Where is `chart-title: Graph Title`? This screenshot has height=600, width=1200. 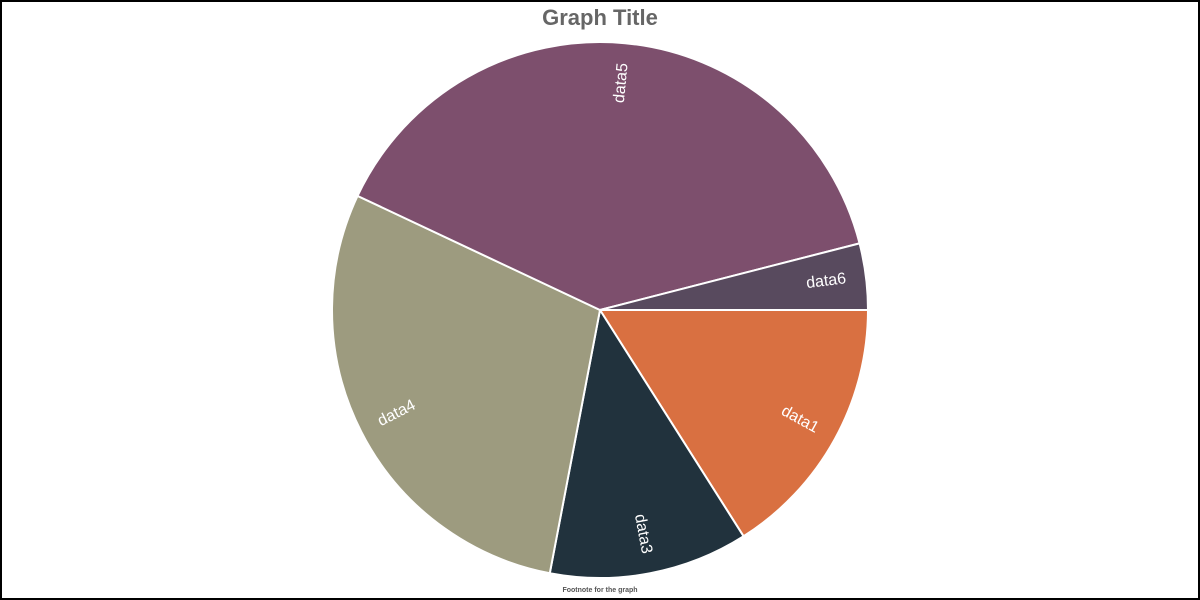
chart-title: Graph Title is located at coordinates (600, 17).